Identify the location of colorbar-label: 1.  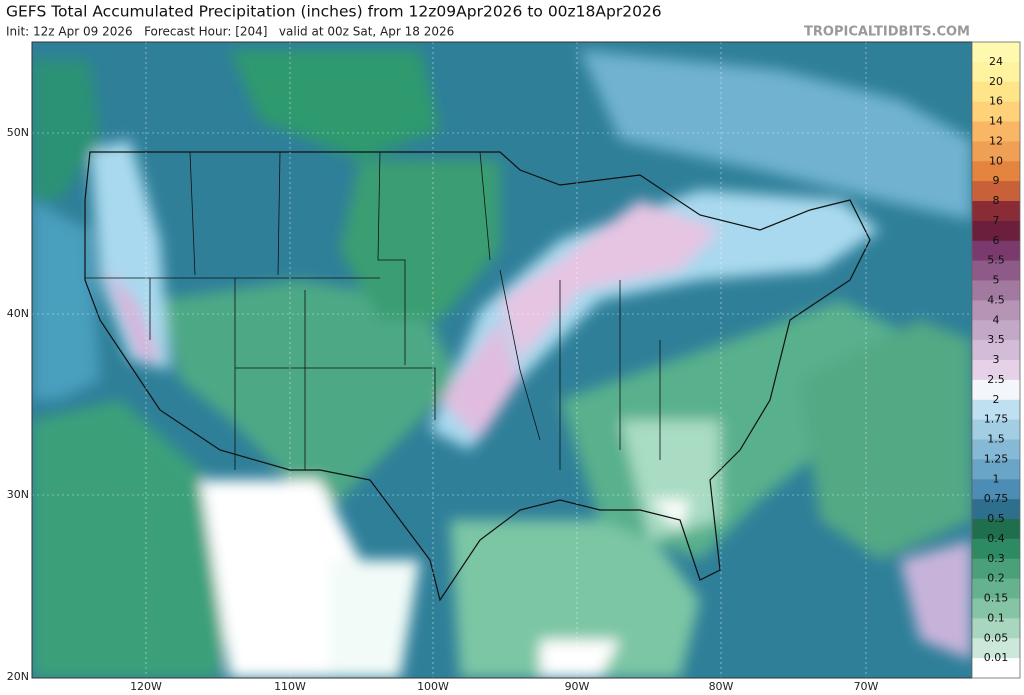
(996, 478).